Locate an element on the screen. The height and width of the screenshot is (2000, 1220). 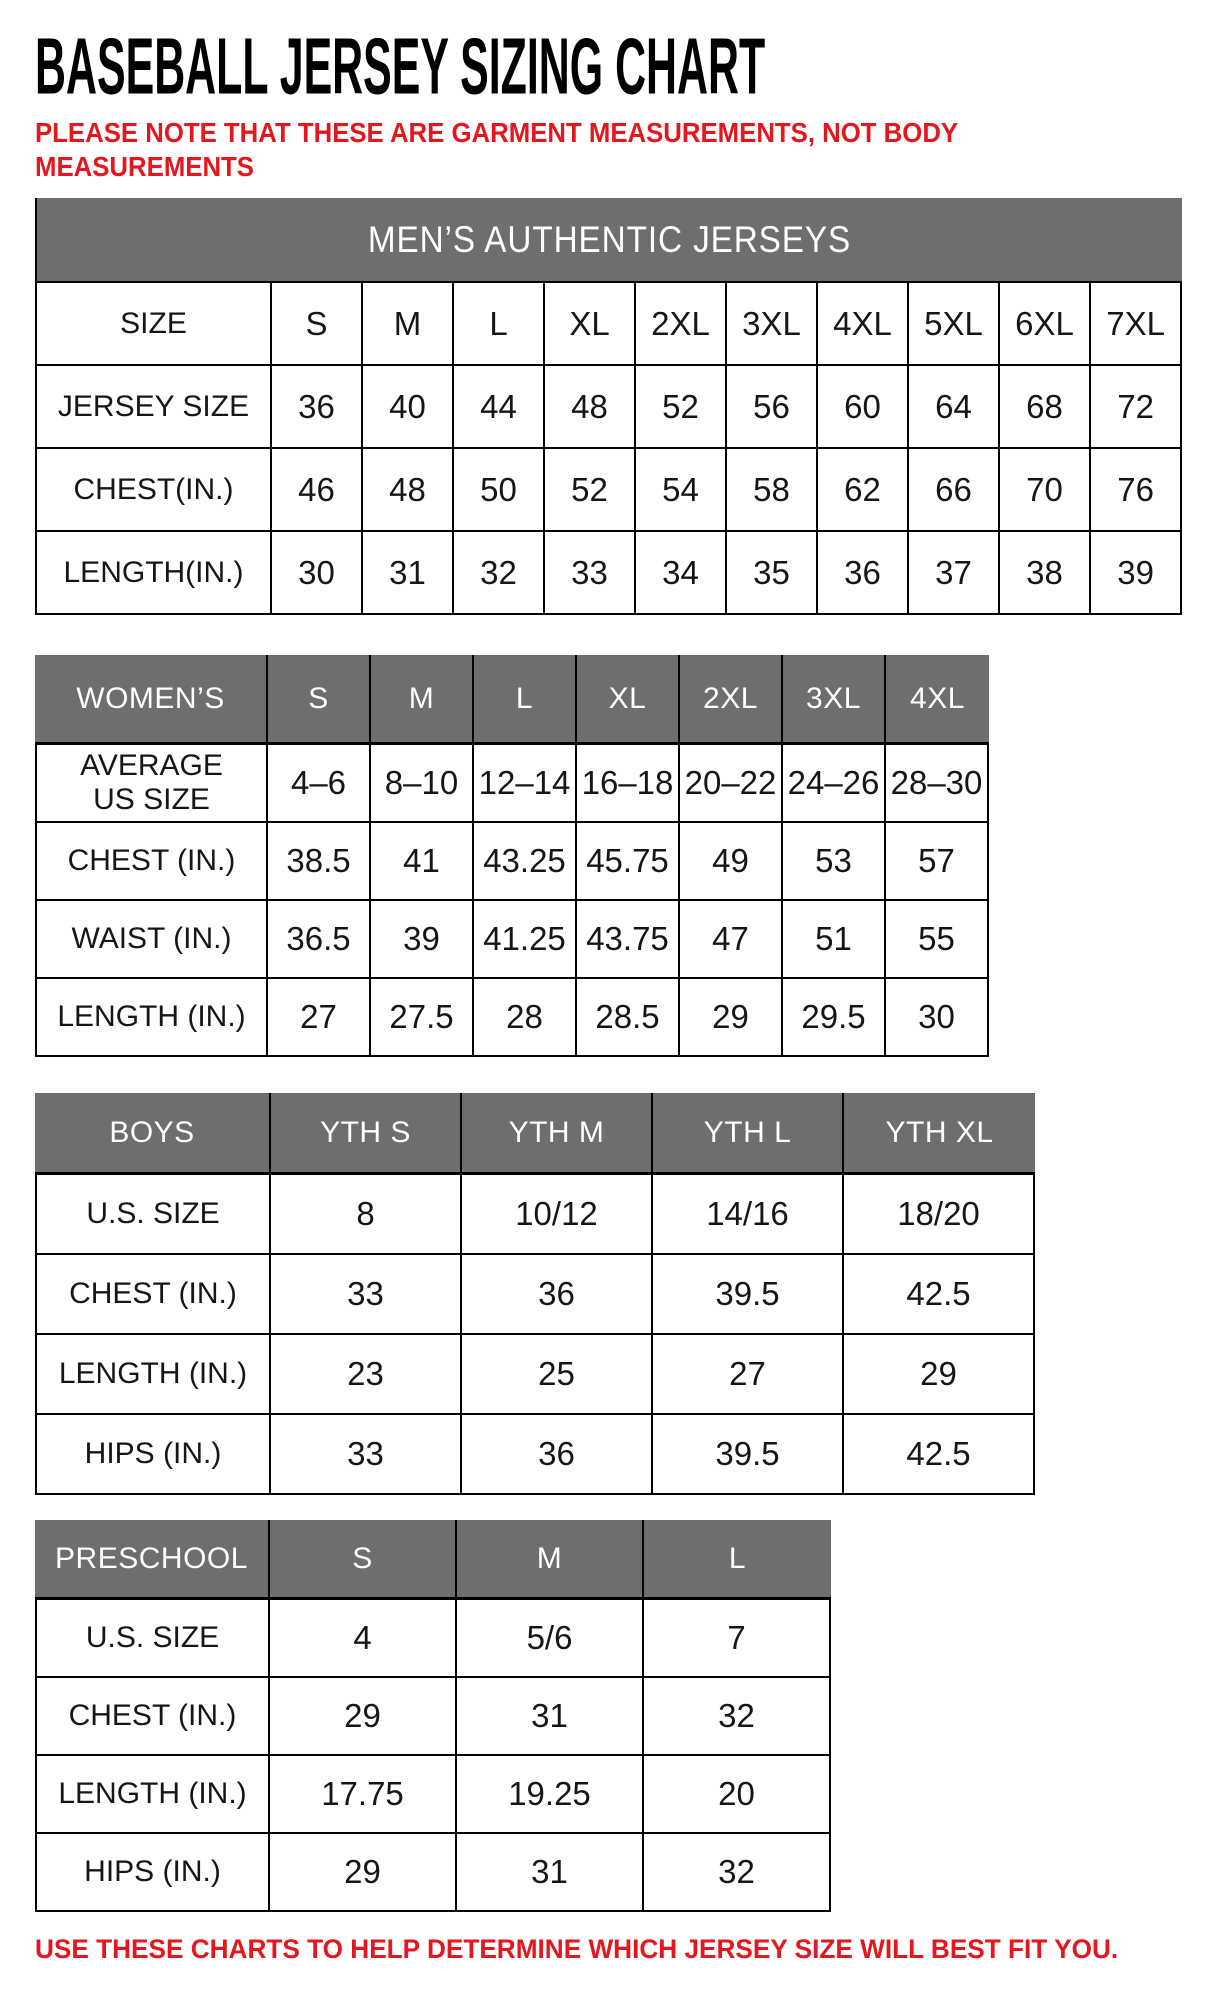
mens-value-cell: 32 is located at coordinates (499, 573).